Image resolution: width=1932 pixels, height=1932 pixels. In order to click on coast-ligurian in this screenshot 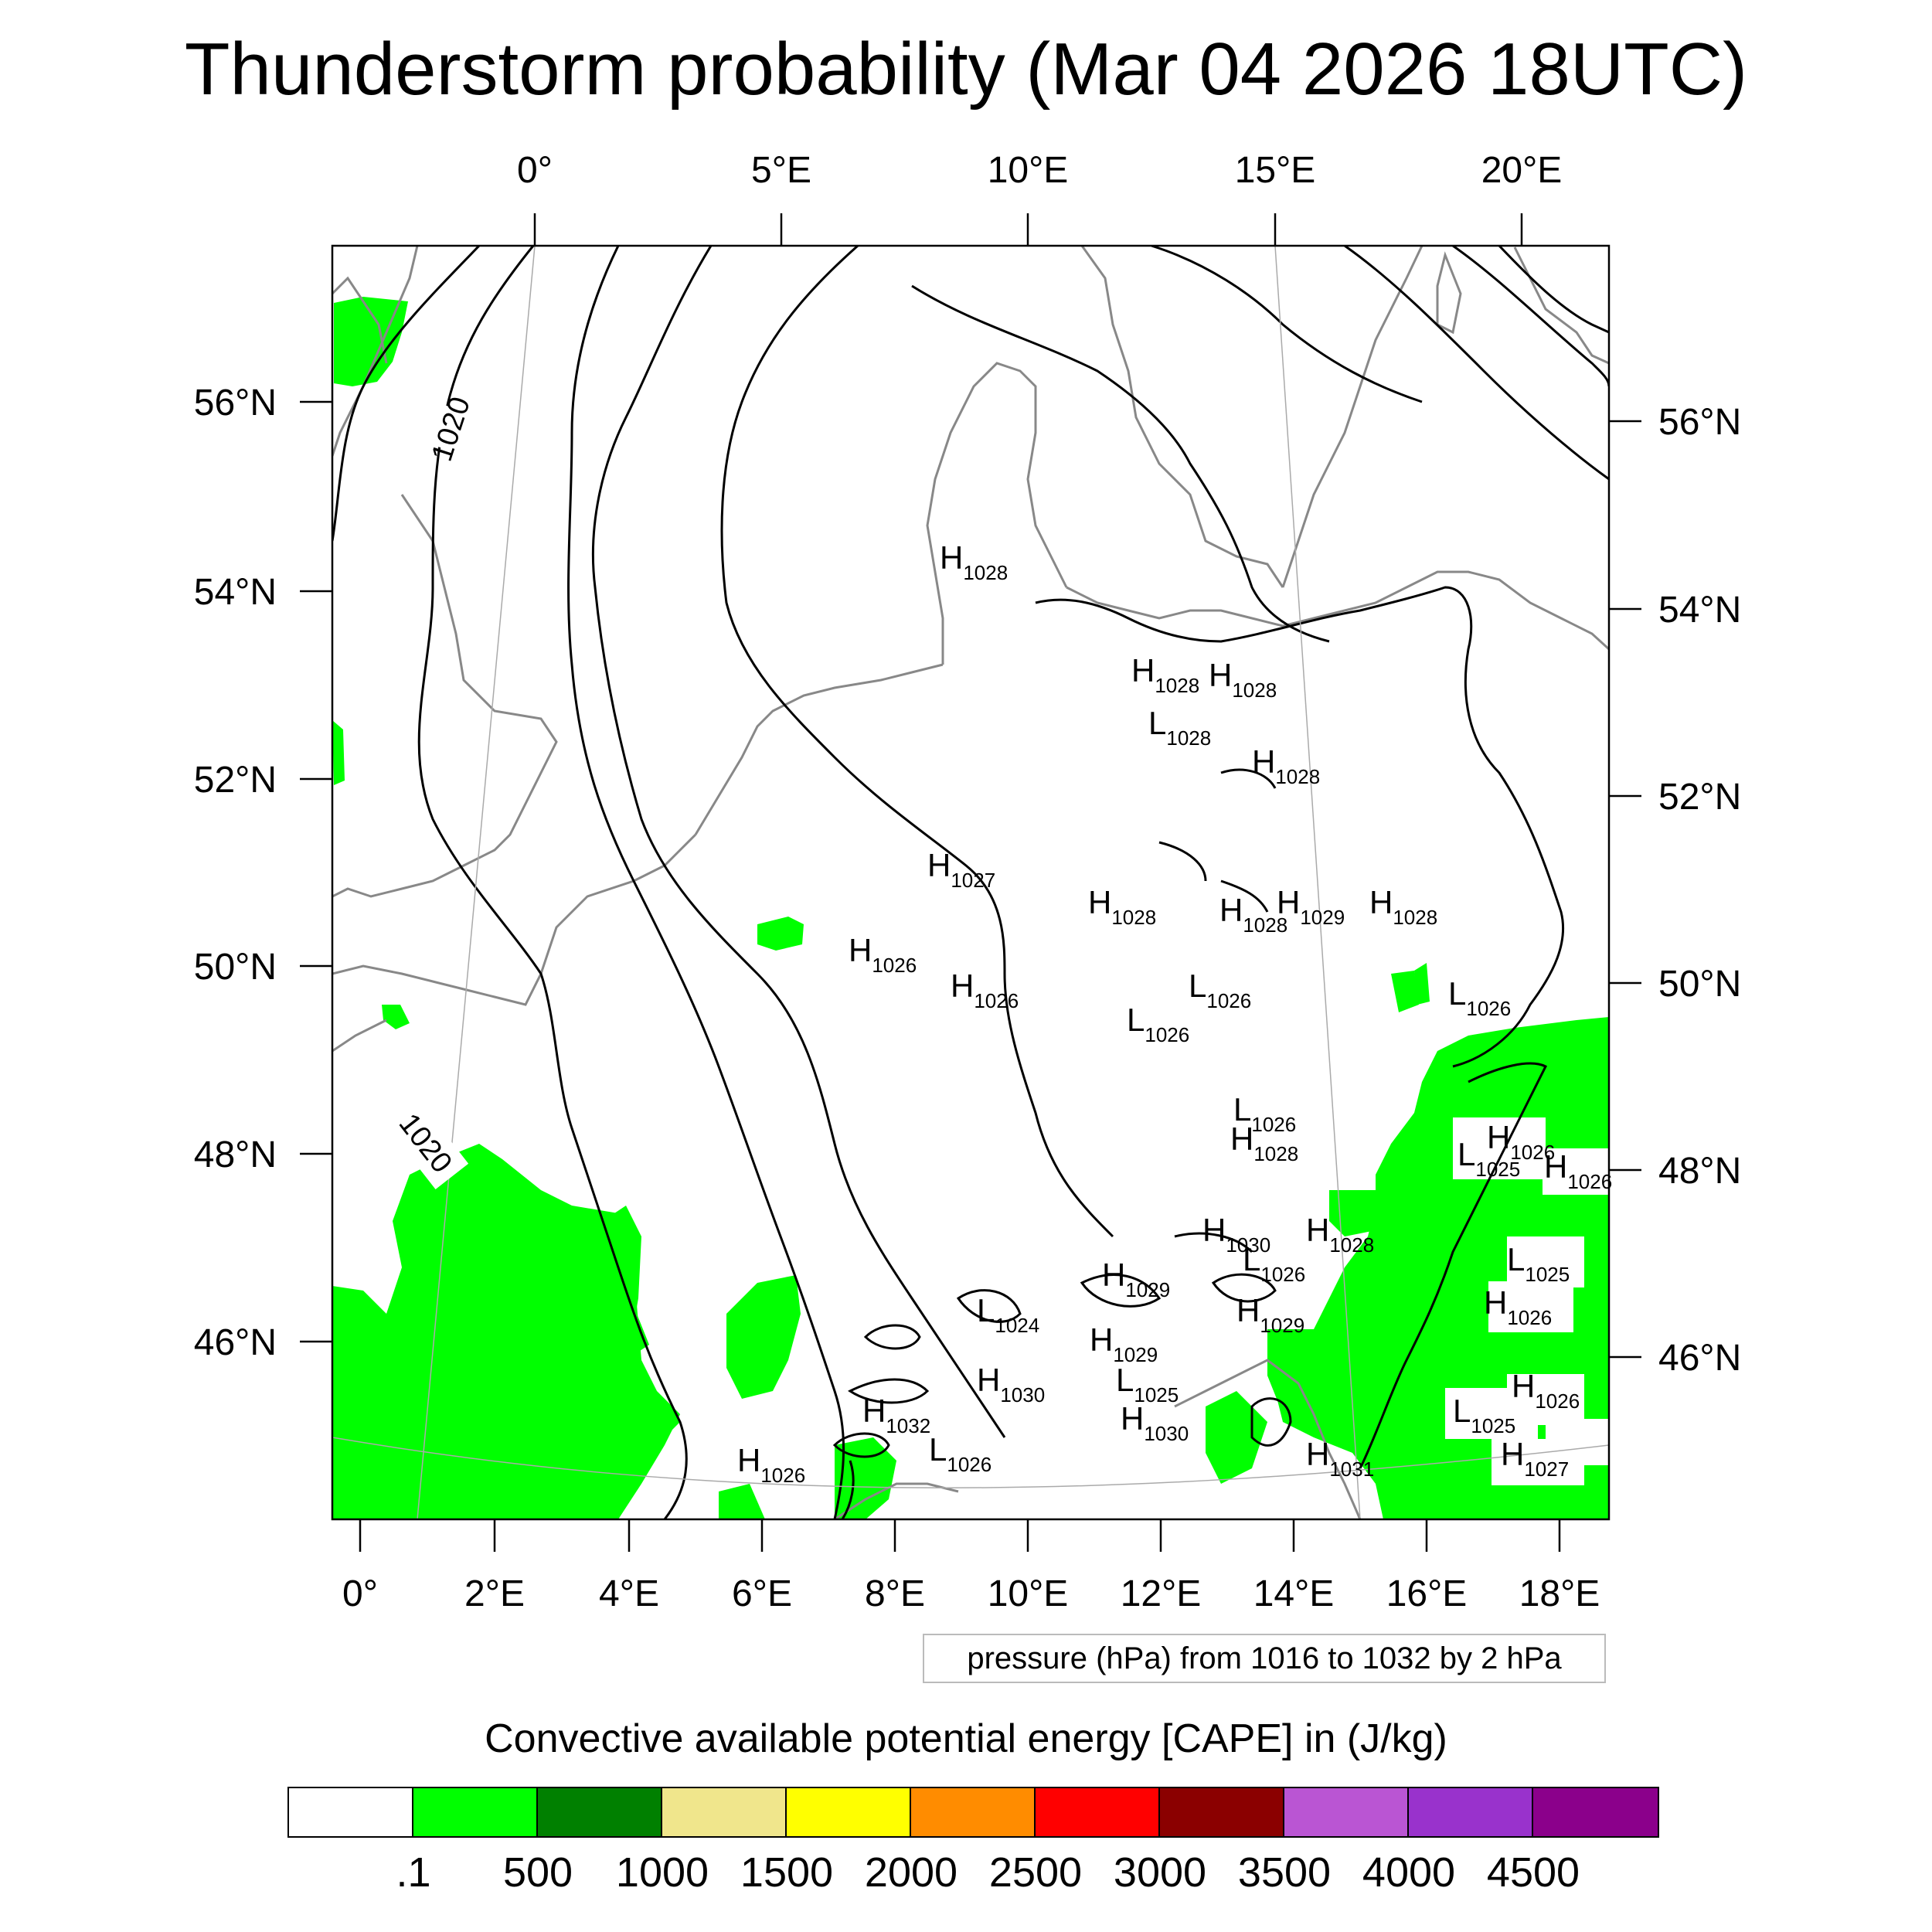, I will do `click(897, 1501)`.